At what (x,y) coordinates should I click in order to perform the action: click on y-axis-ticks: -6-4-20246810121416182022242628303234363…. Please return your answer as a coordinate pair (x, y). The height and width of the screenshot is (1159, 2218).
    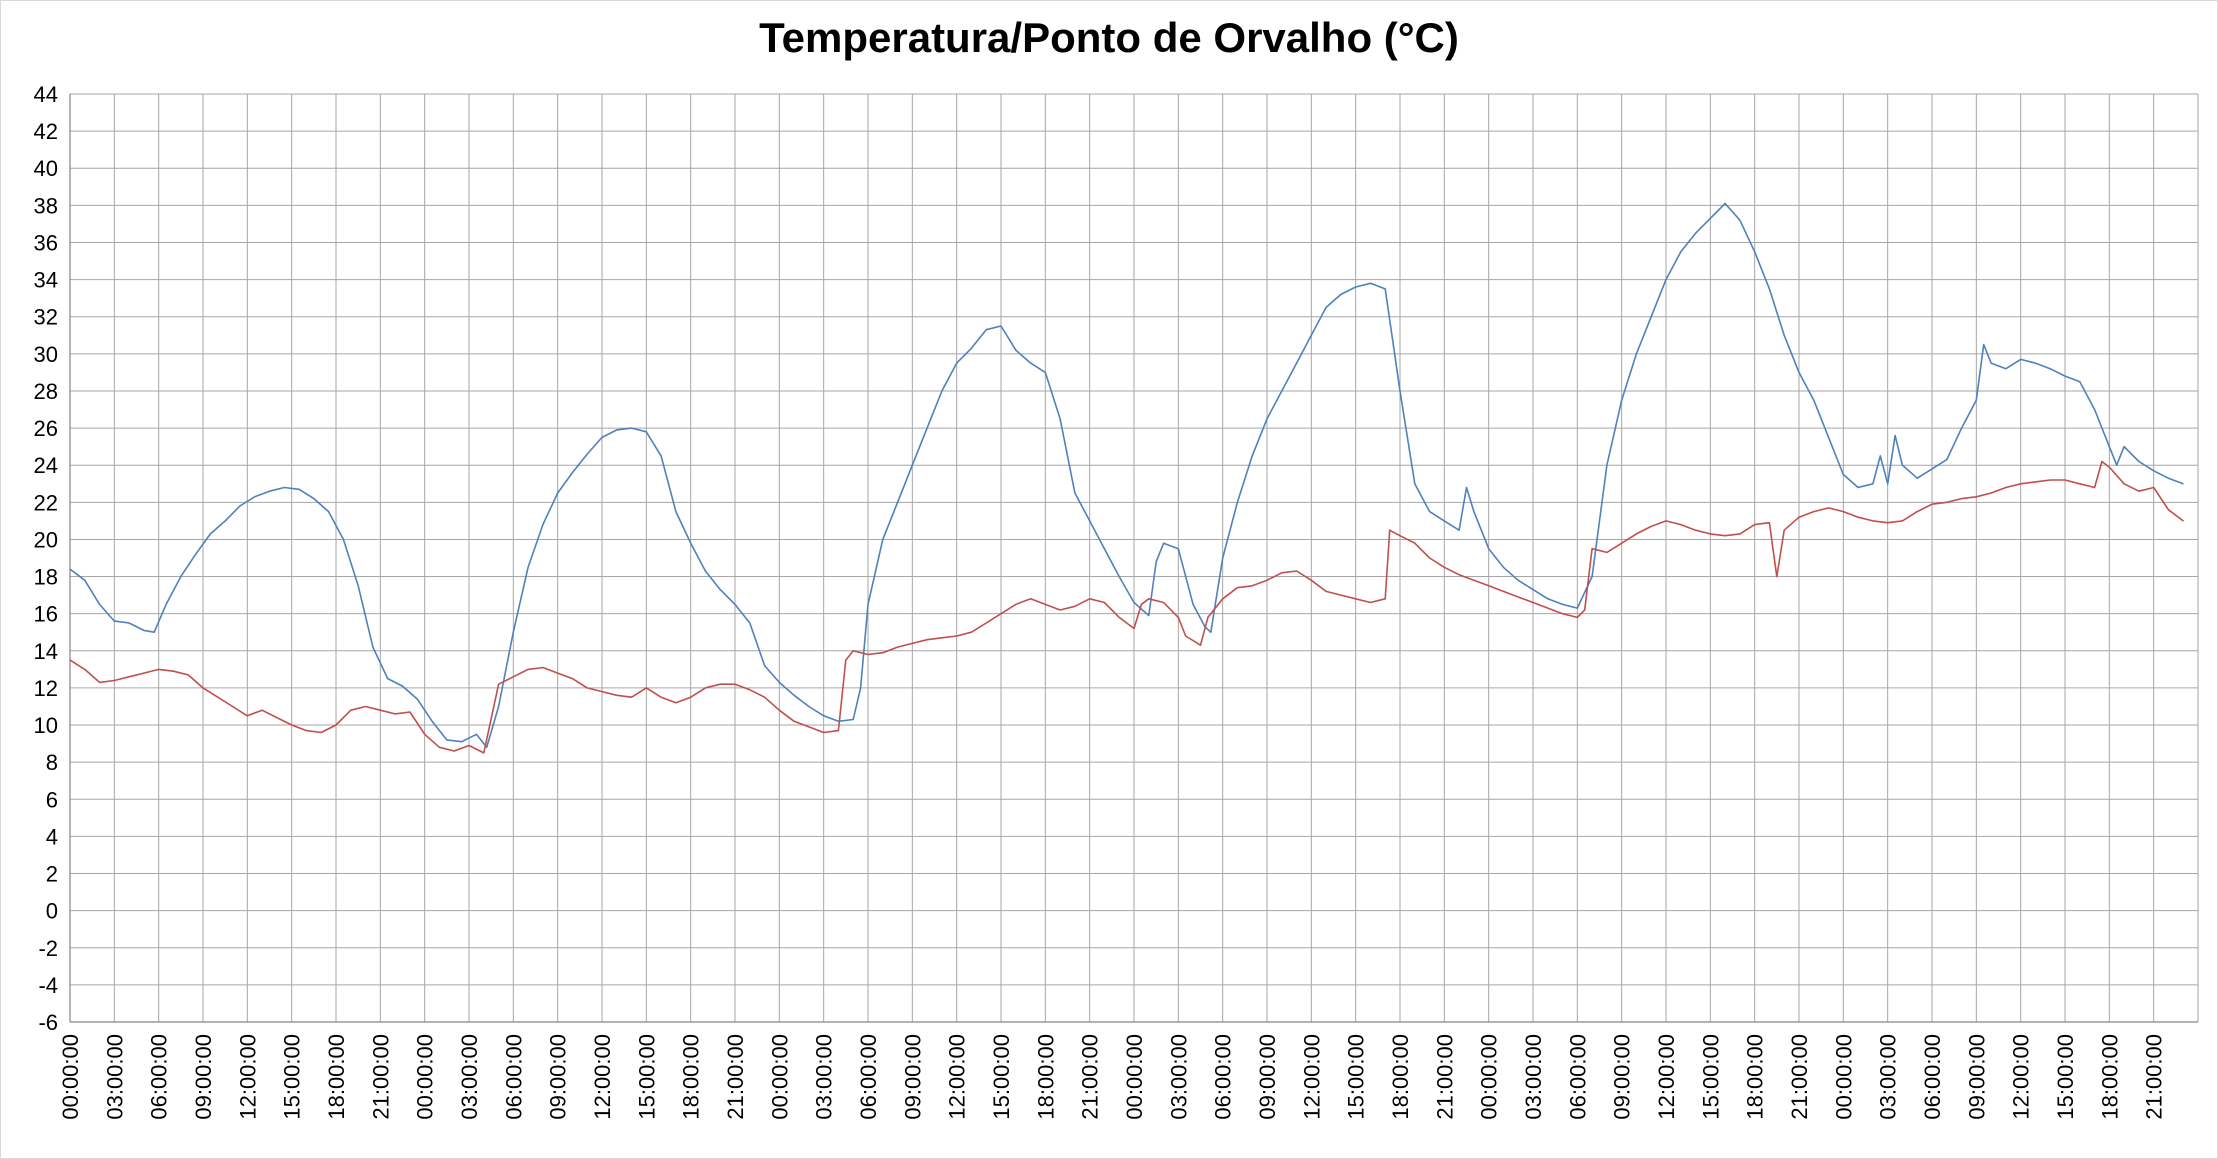
    Looking at the image, I should click on (46, 558).